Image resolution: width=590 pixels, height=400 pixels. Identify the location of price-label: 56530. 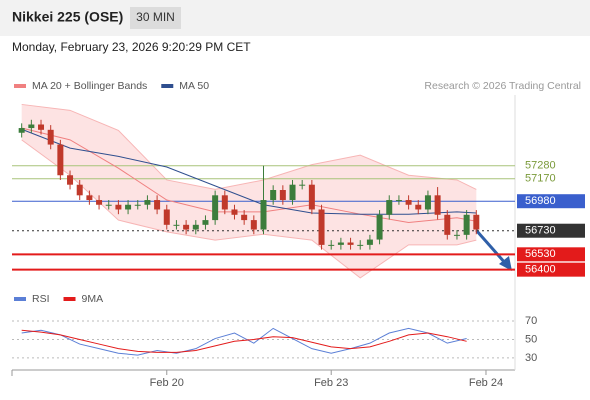
(540, 254).